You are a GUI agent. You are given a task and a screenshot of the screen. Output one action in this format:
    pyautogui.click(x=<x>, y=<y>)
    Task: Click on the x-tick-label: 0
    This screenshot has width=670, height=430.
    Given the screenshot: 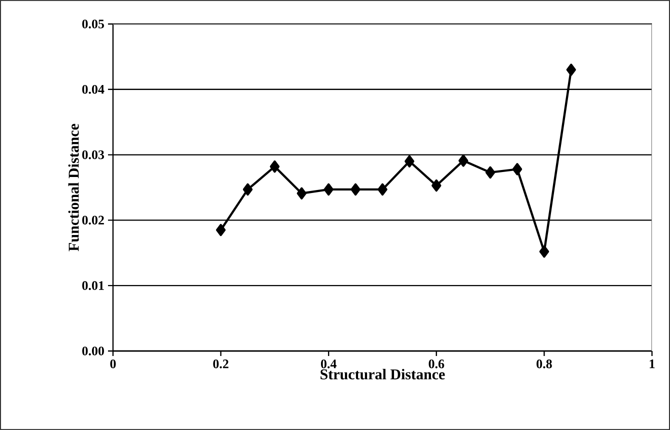 What is the action you would take?
    pyautogui.click(x=113, y=364)
    